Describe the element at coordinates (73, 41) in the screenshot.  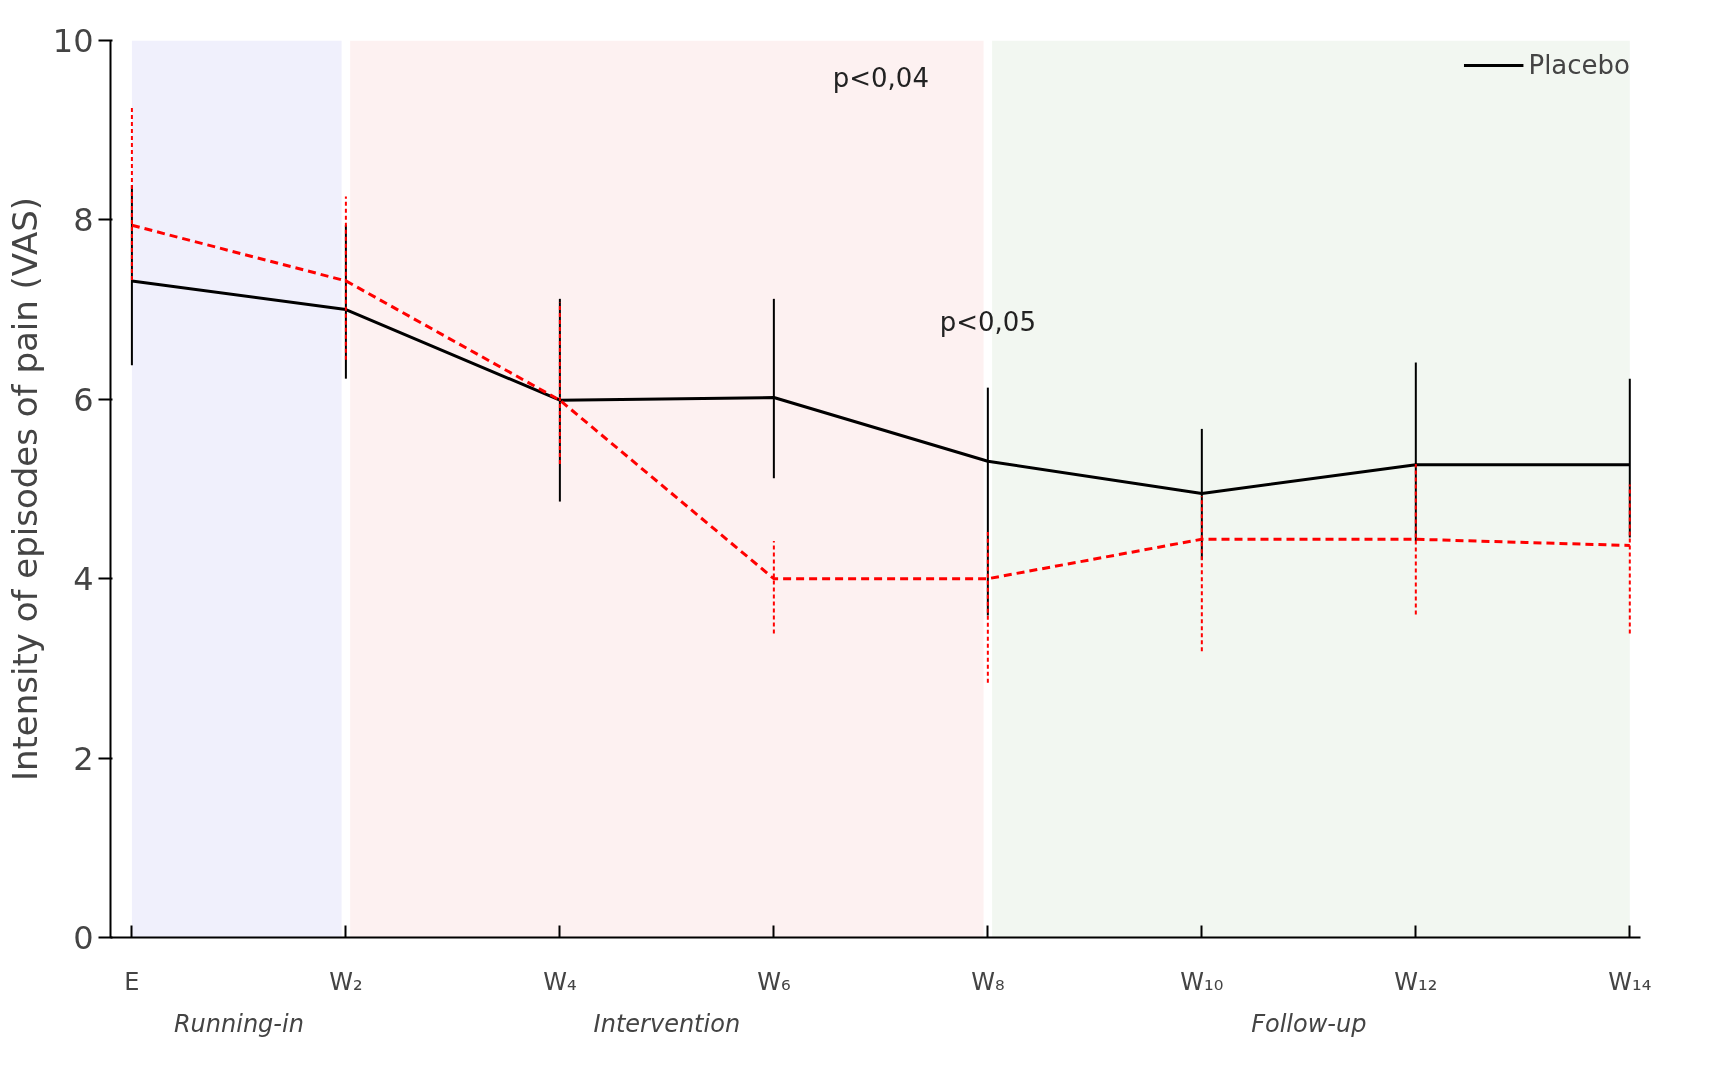
I see `y-tick-label: 10` at that location.